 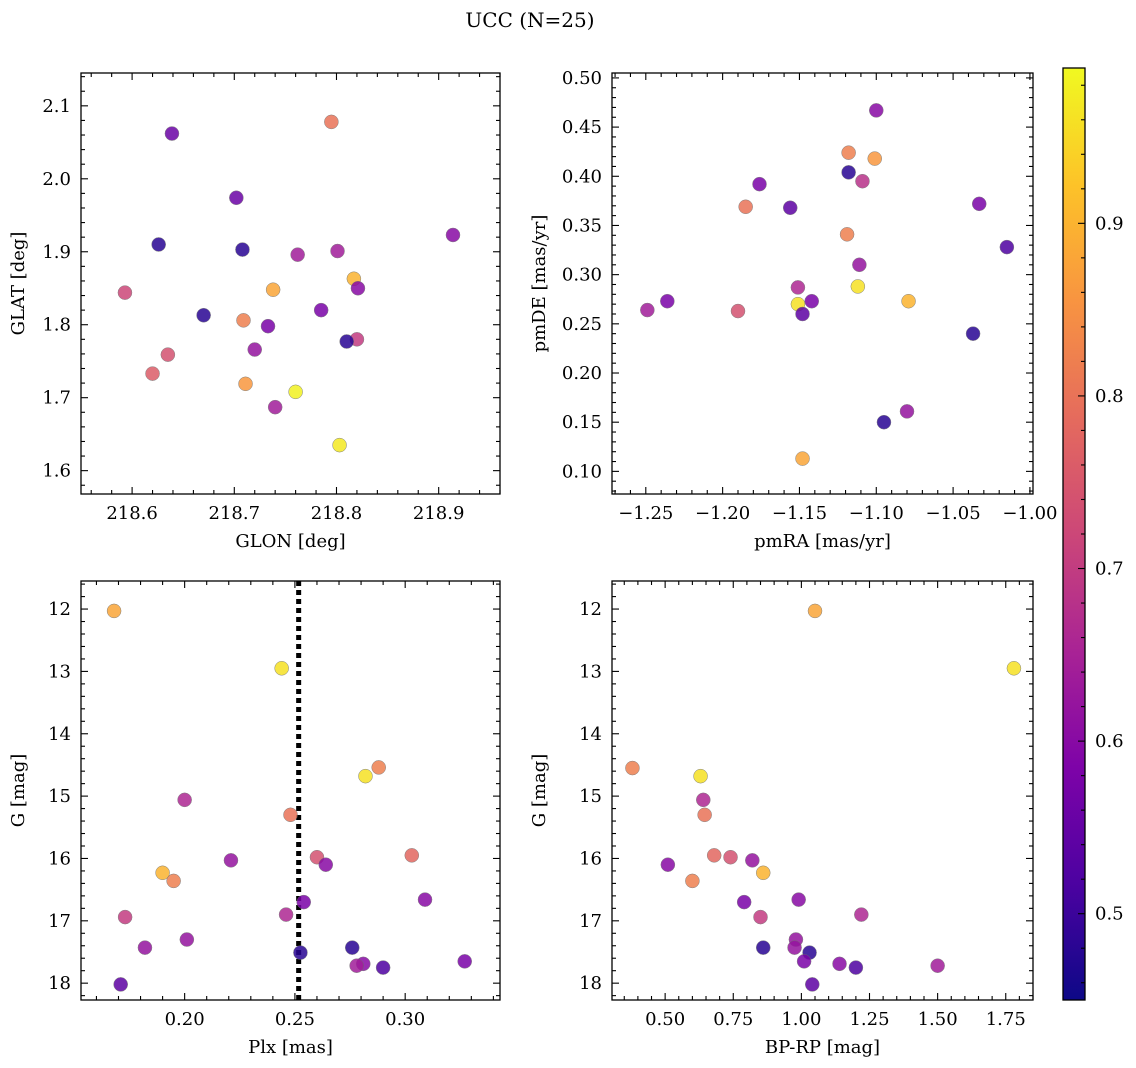 I want to click on x-axis-label: Plx [mas], so click(x=290, y=1047).